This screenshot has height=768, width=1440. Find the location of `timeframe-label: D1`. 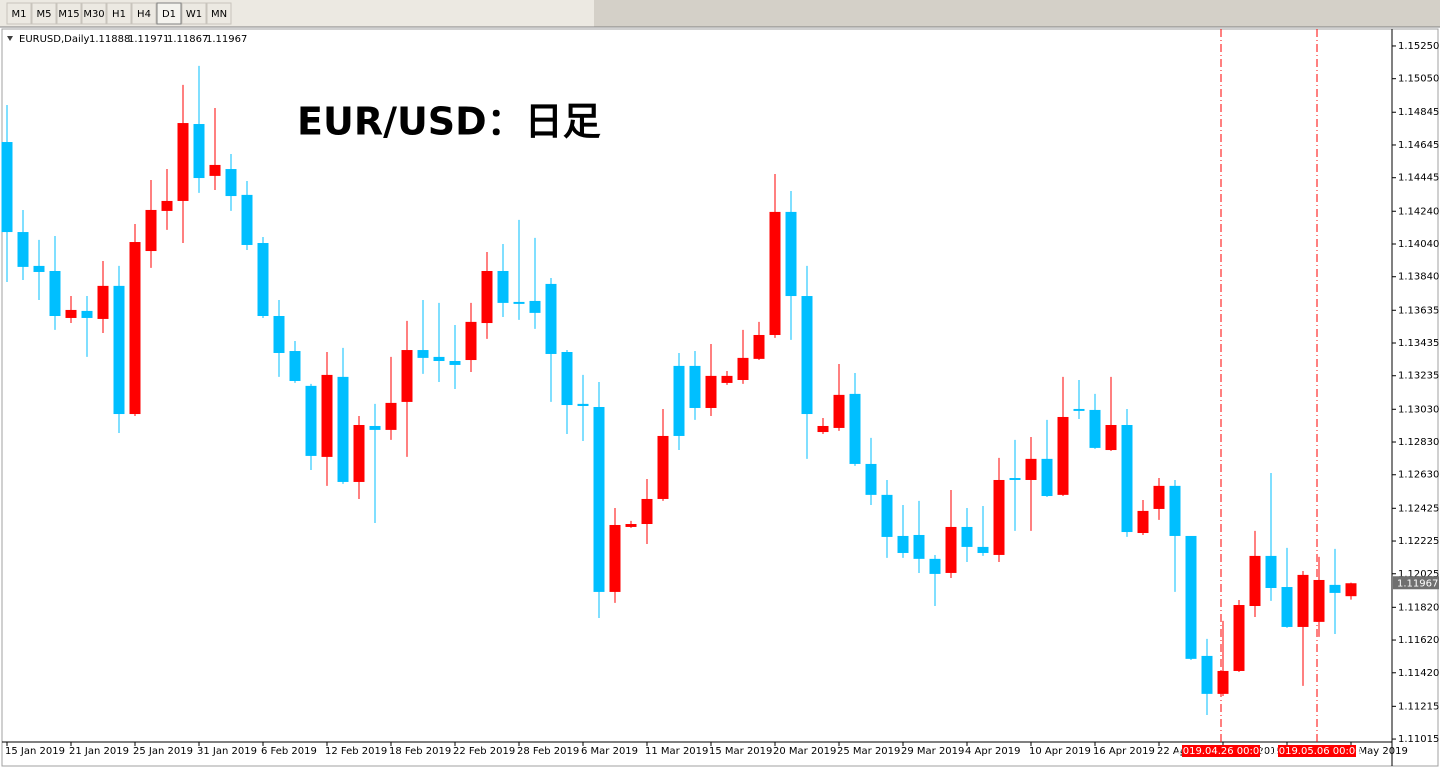

timeframe-label: D1 is located at coordinates (169, 14).